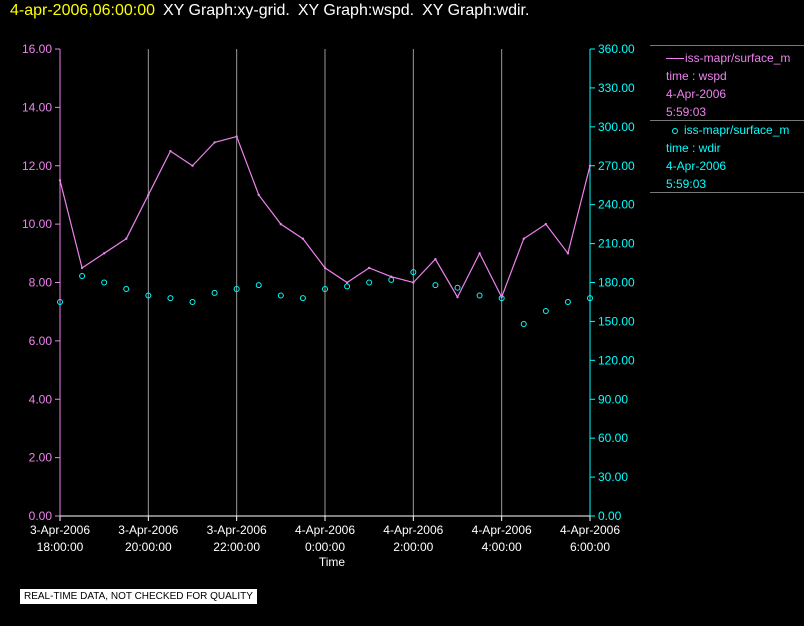 The height and width of the screenshot is (626, 804). What do you see at coordinates (686, 184) in the screenshot?
I see `legend-wdir-time: 5:59:03` at bounding box center [686, 184].